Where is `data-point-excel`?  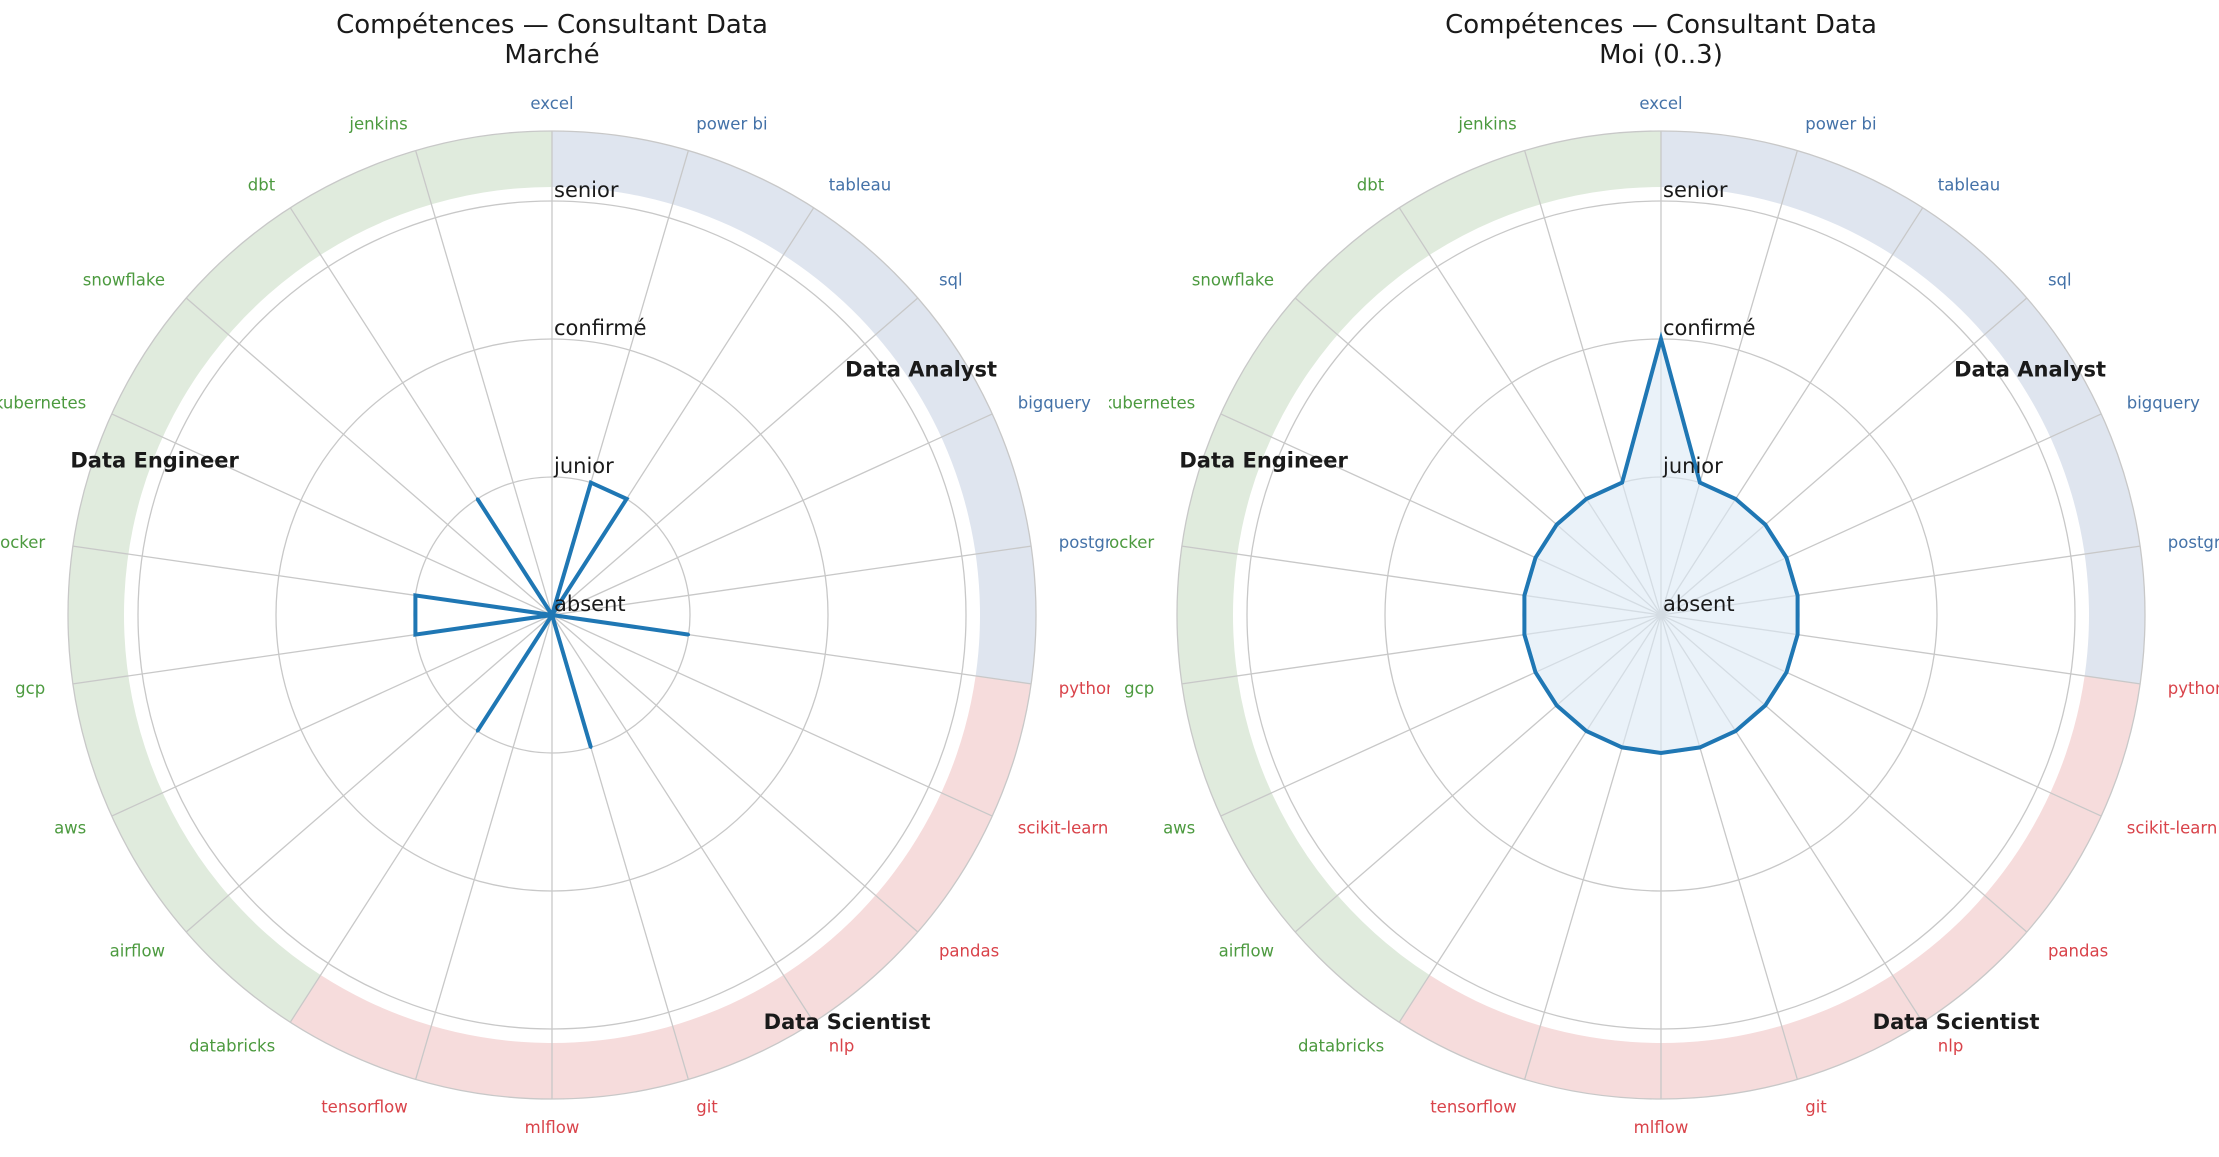 data-point-excel is located at coordinates (1661, 339).